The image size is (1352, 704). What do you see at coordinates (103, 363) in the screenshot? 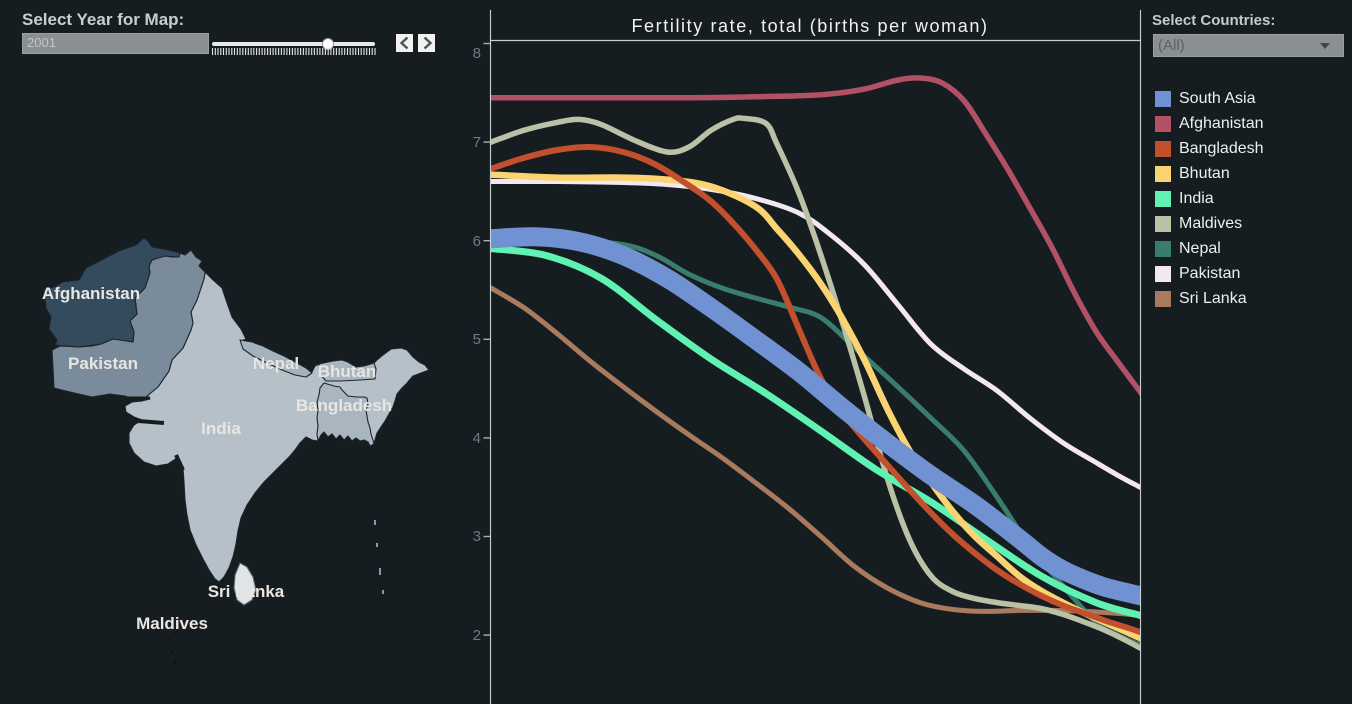
I see `svg-text: Pakistan` at bounding box center [103, 363].